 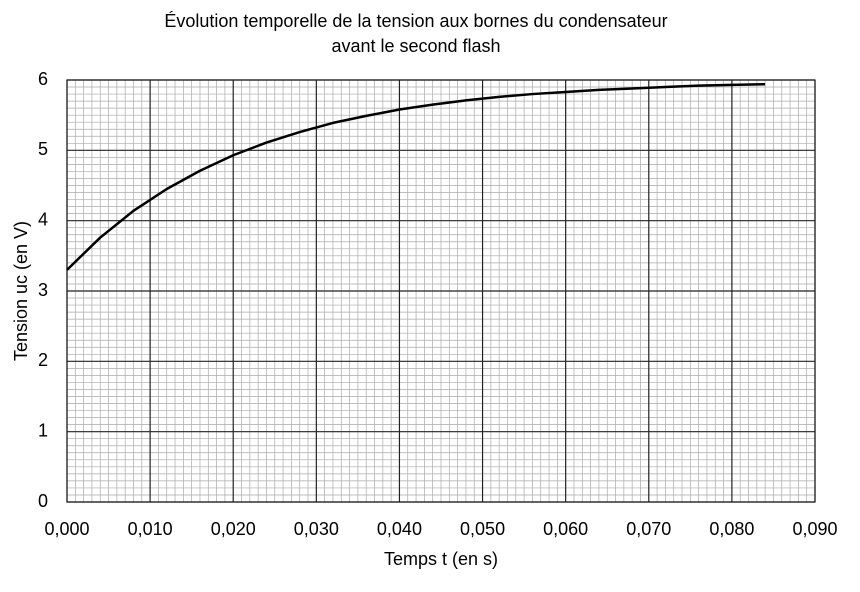 I want to click on x-tick-label: 0,040, so click(x=399, y=529).